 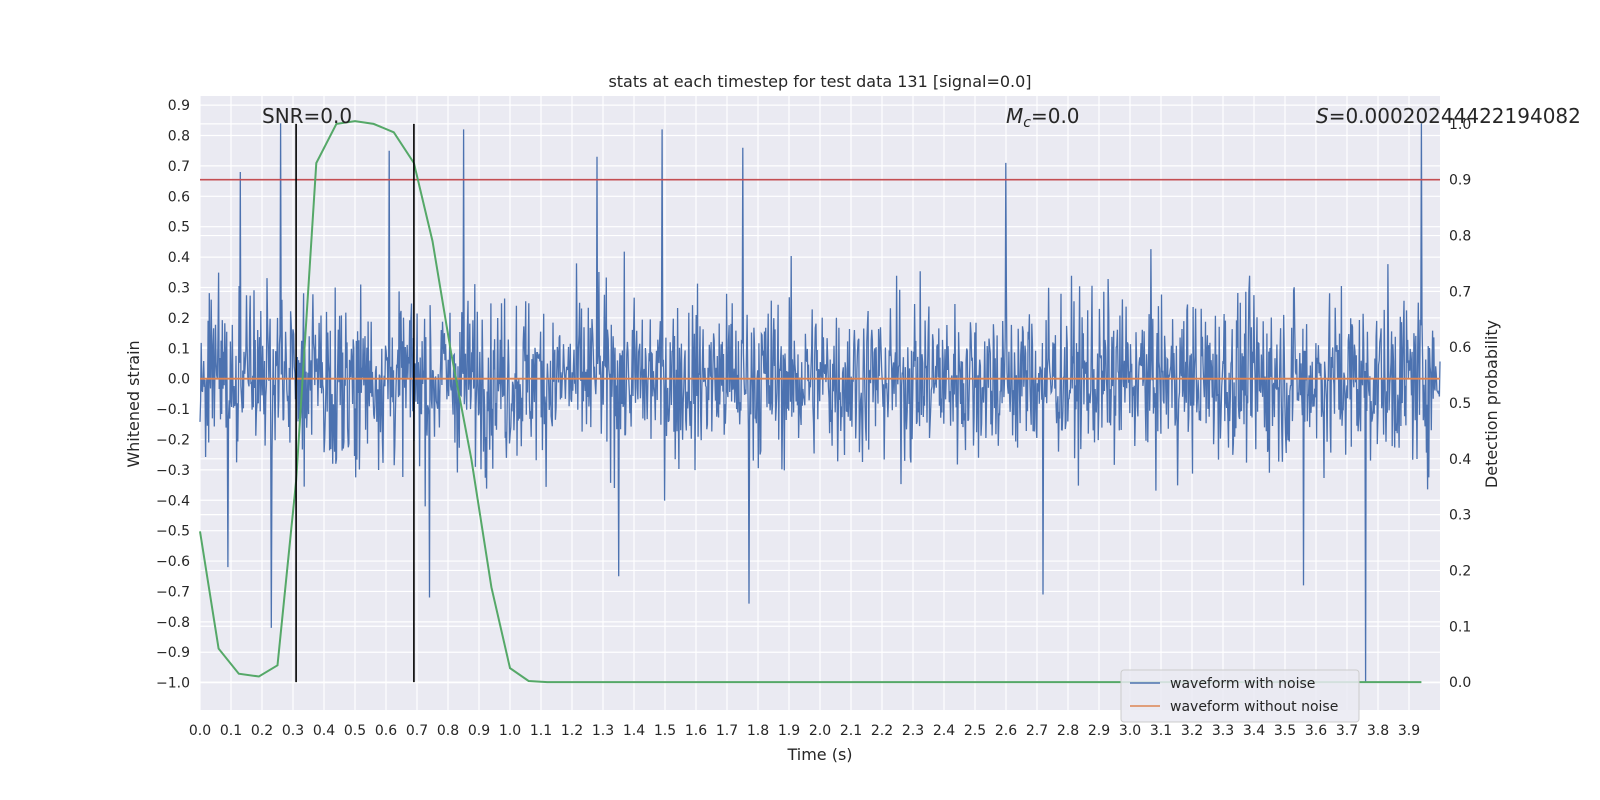 I want to click on x-tick-label: 3.3, so click(x=1223, y=731).